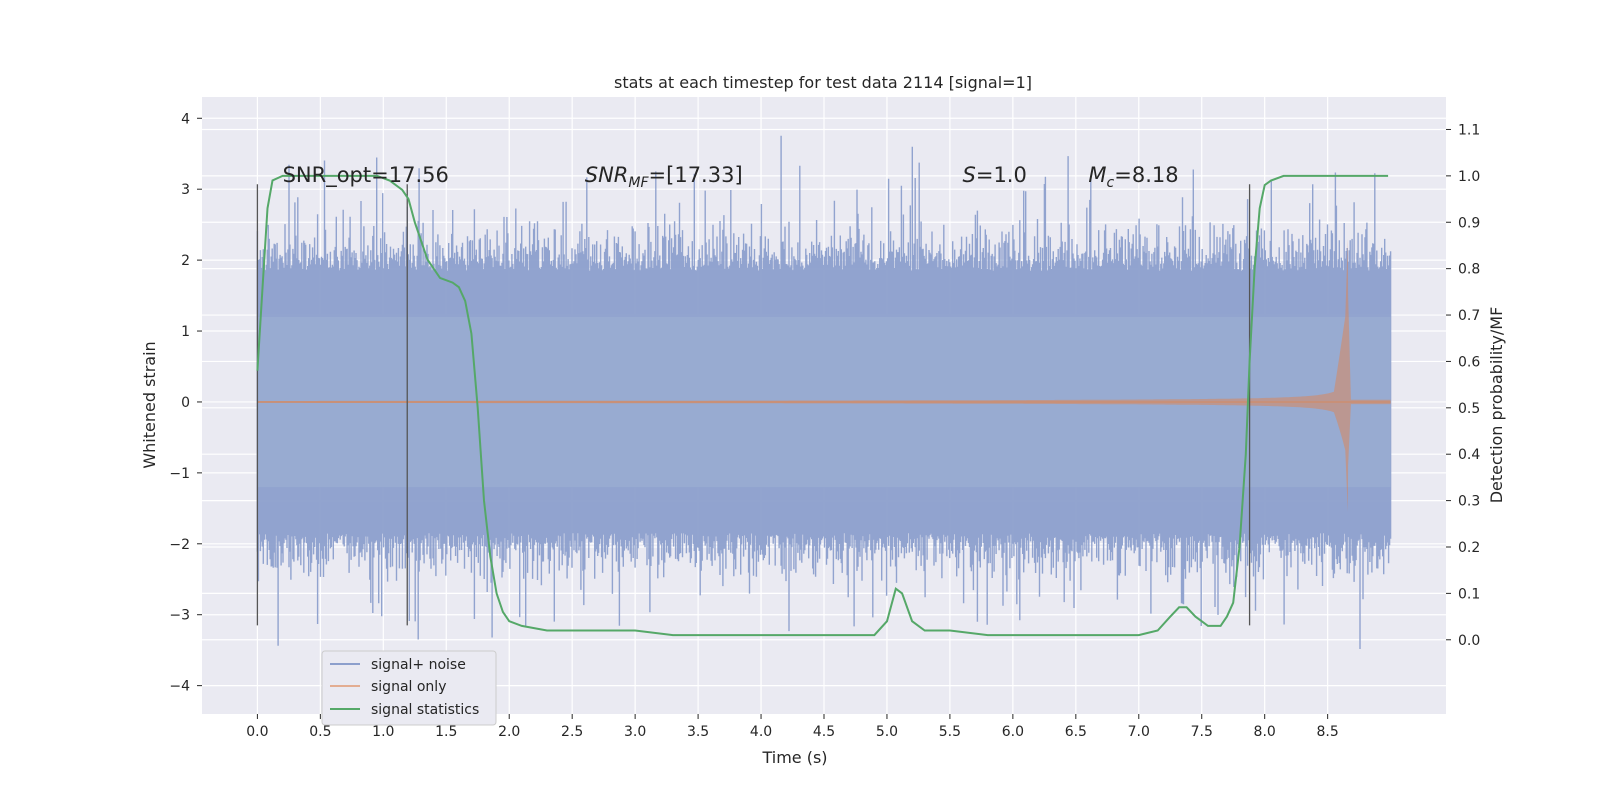  I want to click on y2-tick-label: 0.6, so click(1469, 362).